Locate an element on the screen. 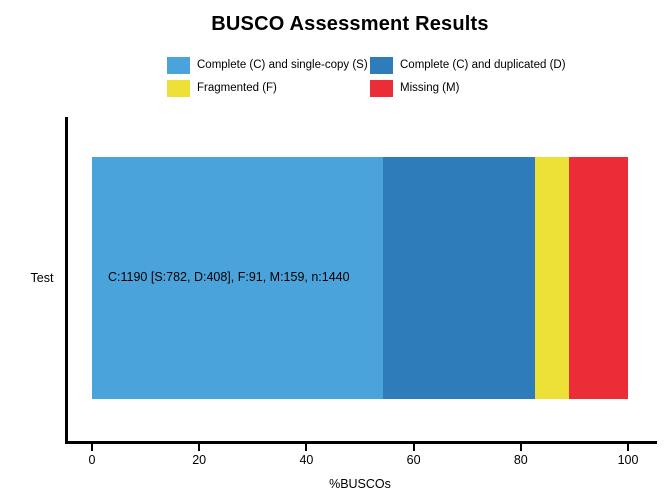 The width and height of the screenshot is (672, 504). bar-segment-missing-m is located at coordinates (598, 278).